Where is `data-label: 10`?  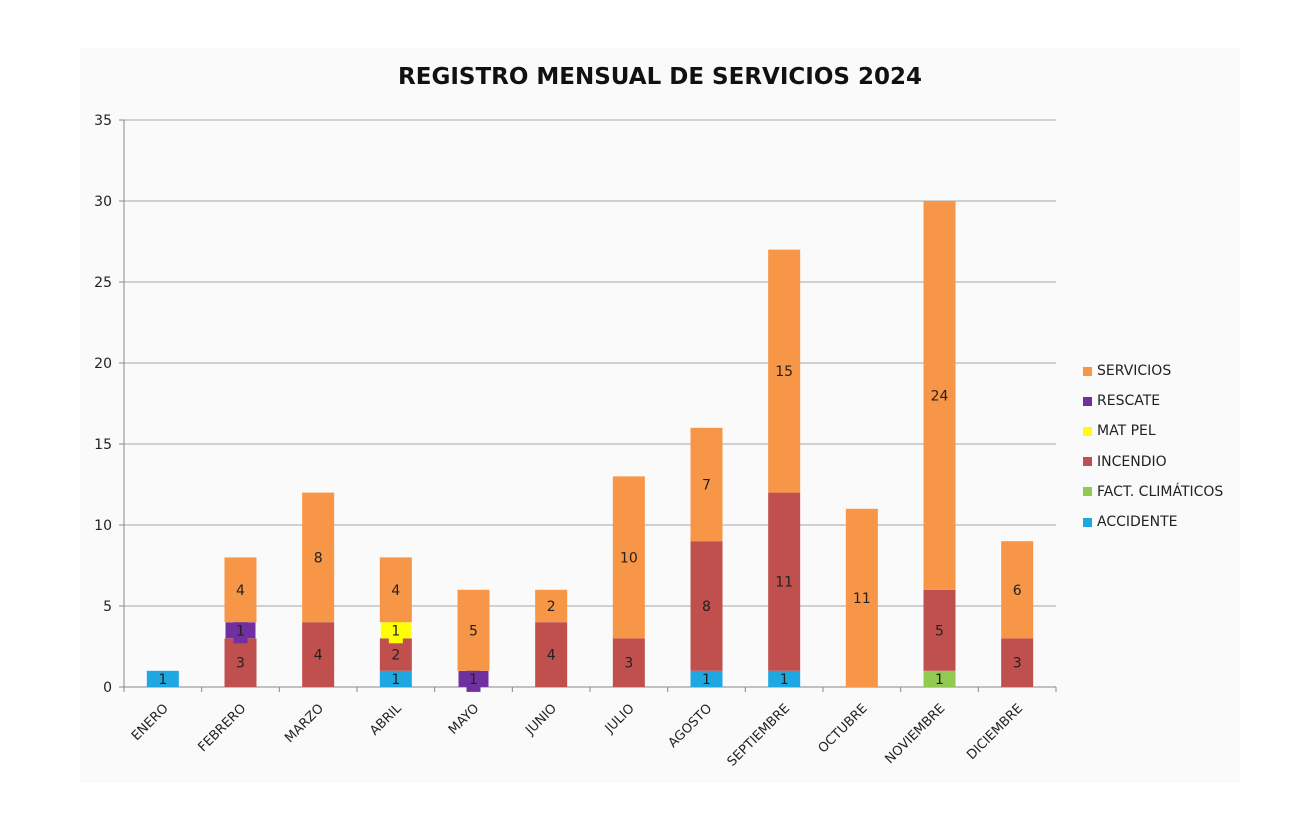 data-label: 10 is located at coordinates (629, 558).